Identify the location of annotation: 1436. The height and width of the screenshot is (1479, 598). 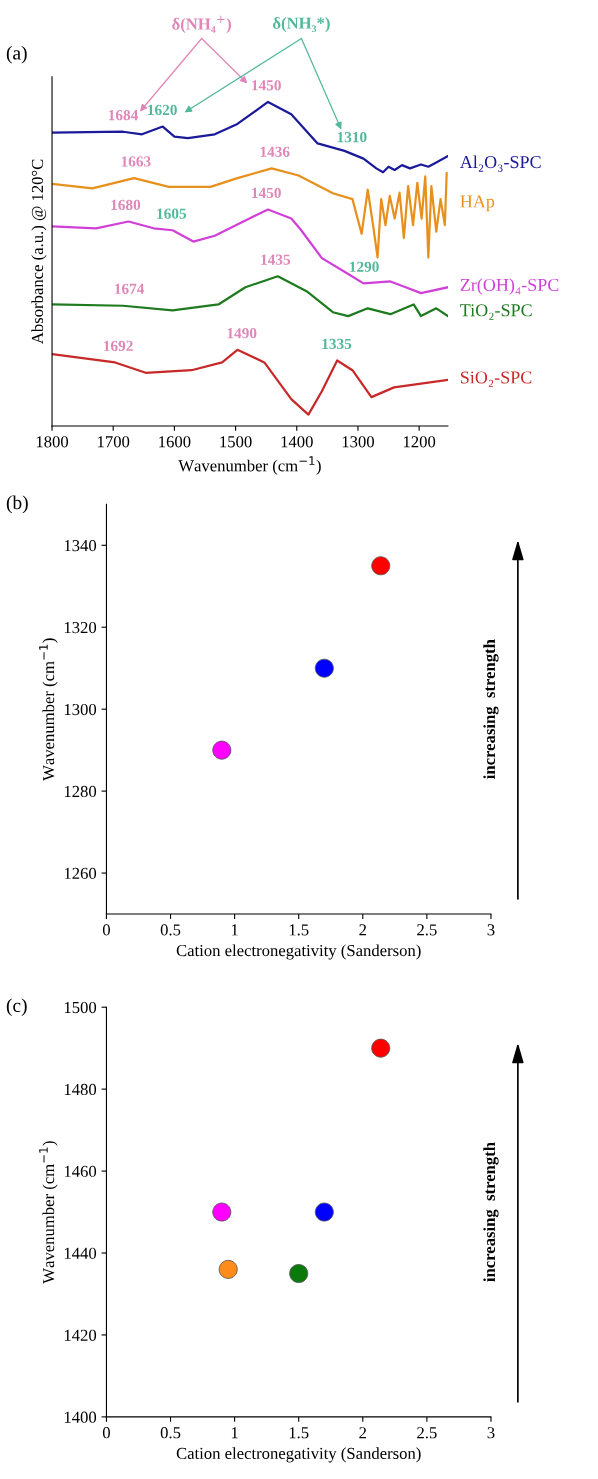
(275, 151).